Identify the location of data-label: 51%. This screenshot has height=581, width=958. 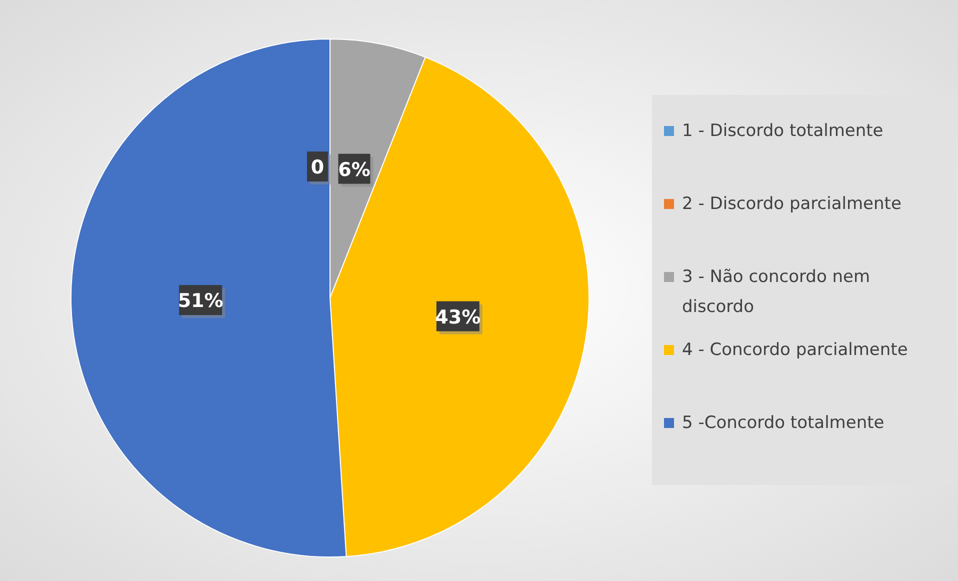
(201, 301).